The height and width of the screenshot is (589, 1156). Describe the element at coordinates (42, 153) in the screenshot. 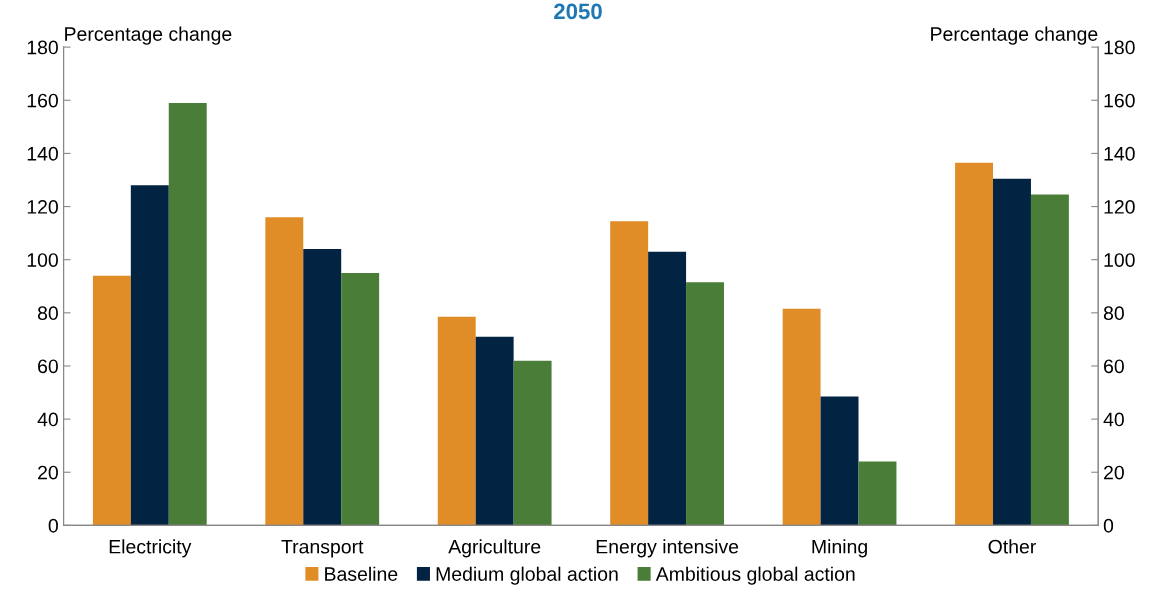

I see `y-tick-label: 140` at that location.